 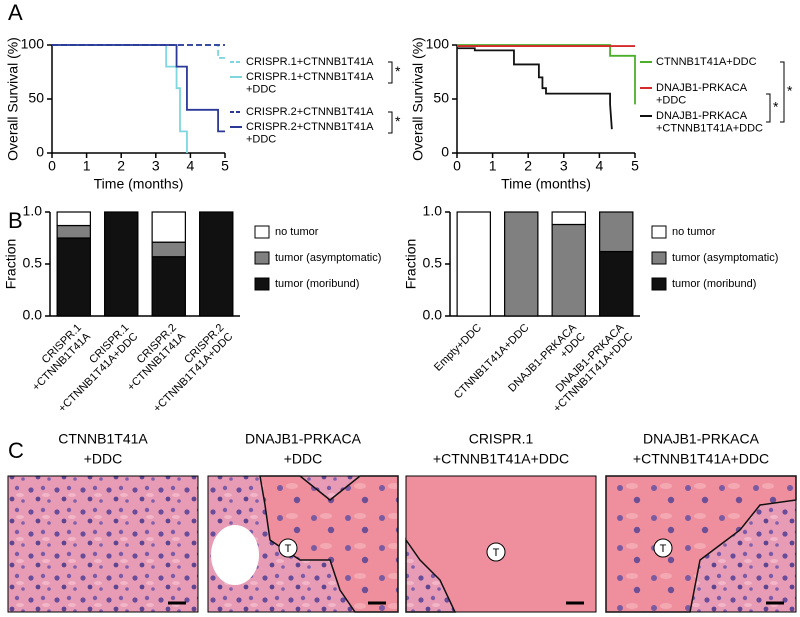 I want to click on legend-label: CRISPR.1+CTNNB1T41A, so click(x=310, y=62).